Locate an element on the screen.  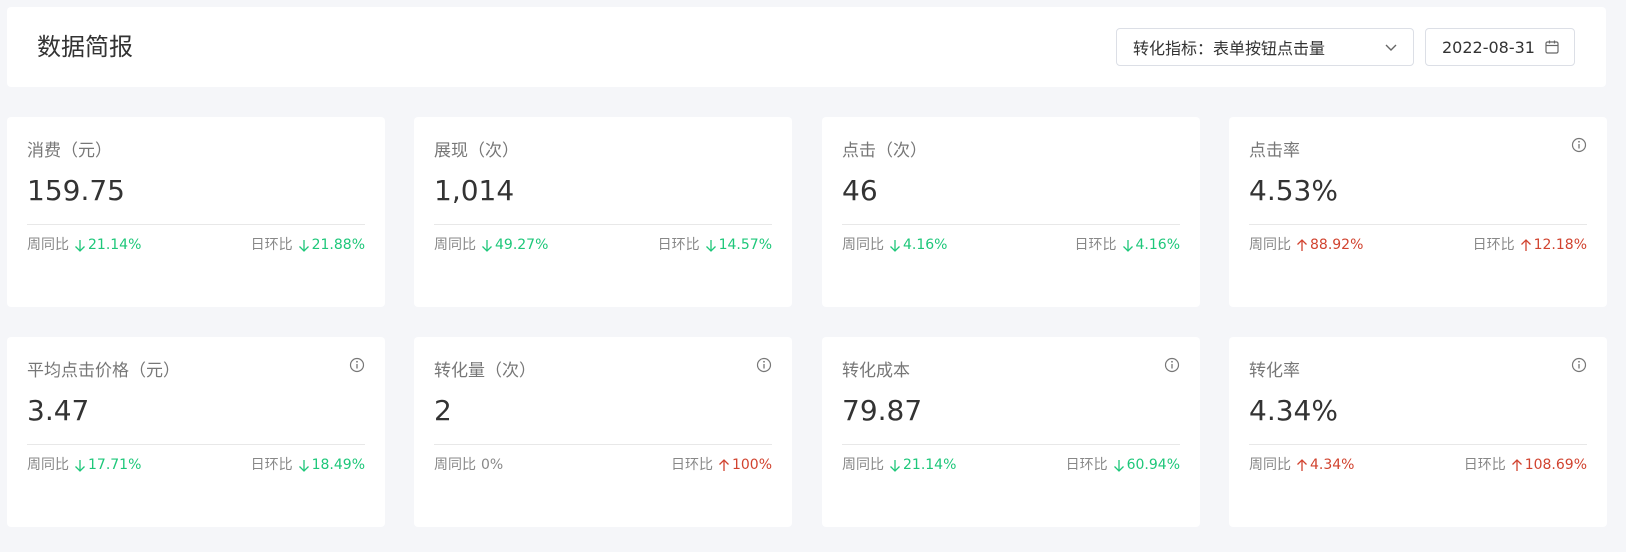
calendar-icon is located at coordinates (1552, 47).